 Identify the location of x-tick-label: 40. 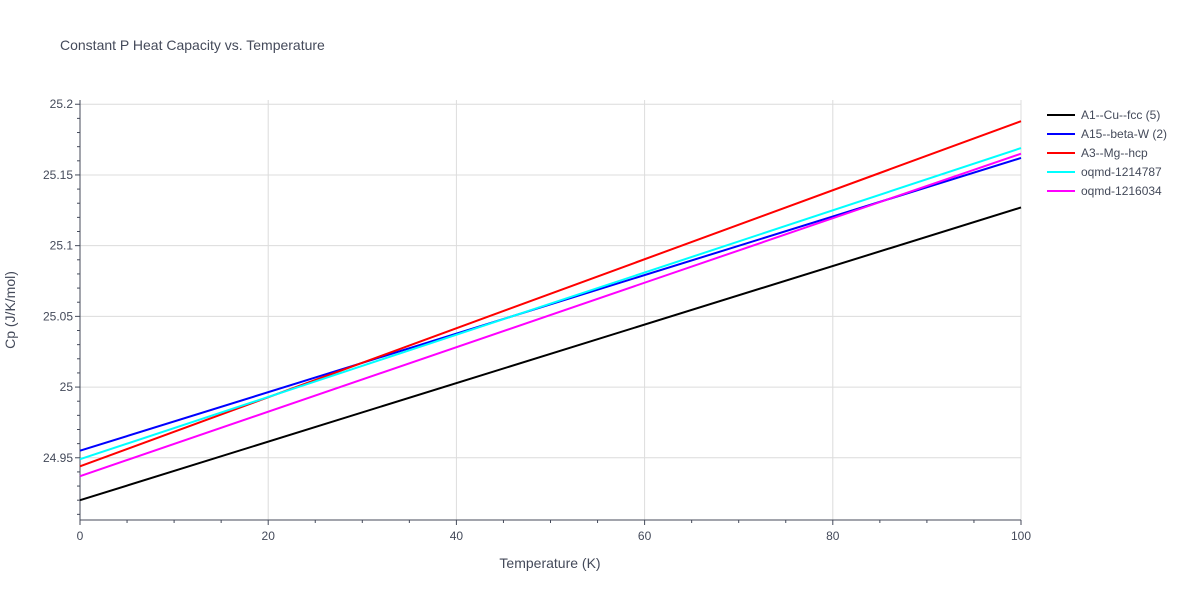
(457, 536).